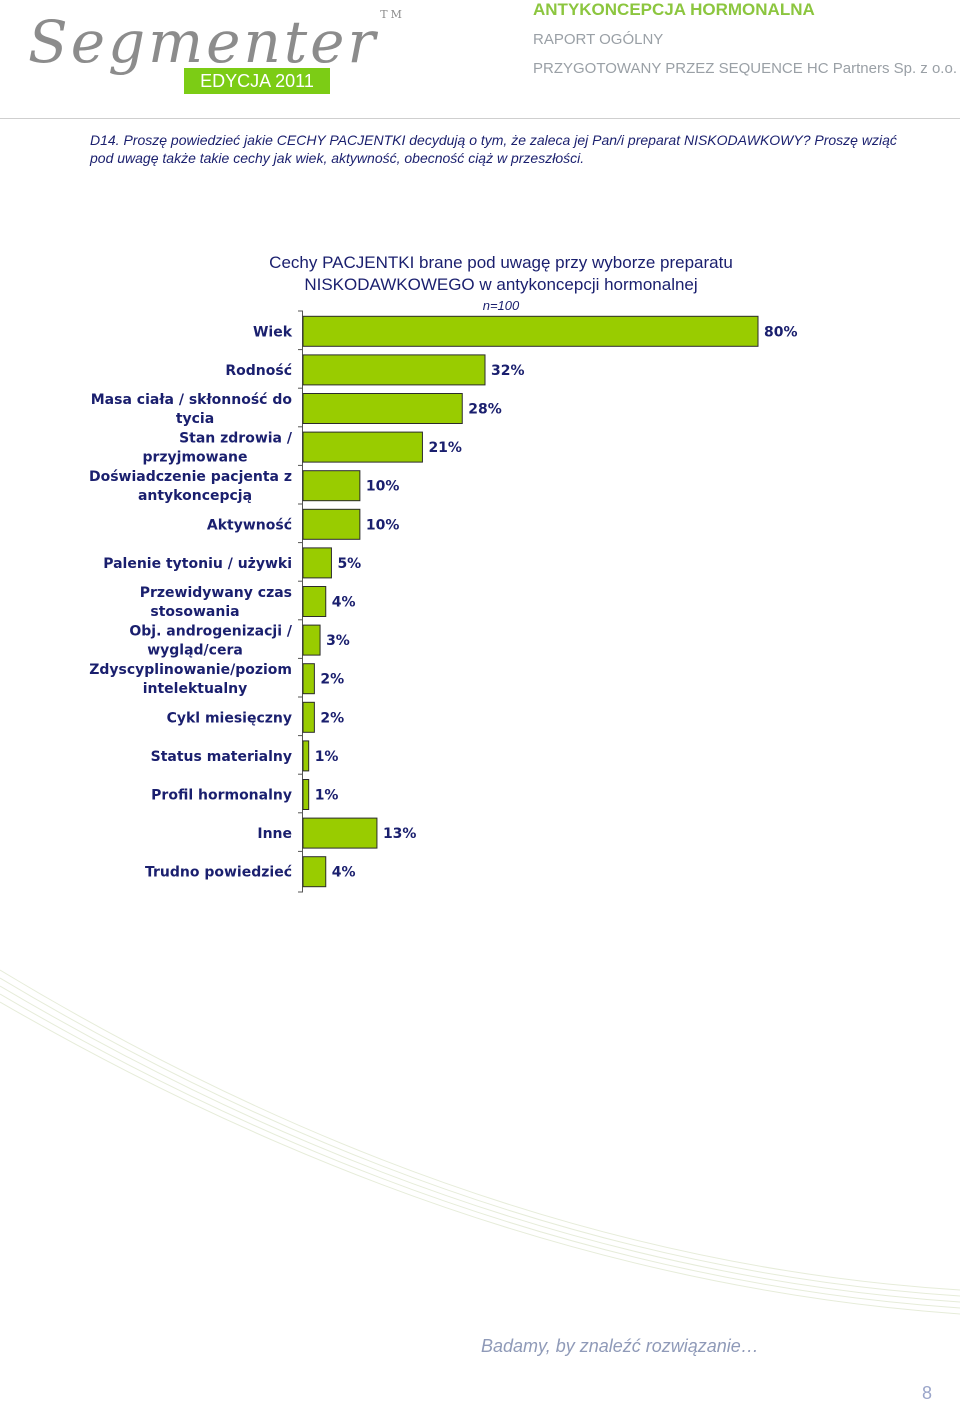 The width and height of the screenshot is (960, 1410). Describe the element at coordinates (195, 496) in the screenshot. I see `category-label: antykoncepcją` at that location.